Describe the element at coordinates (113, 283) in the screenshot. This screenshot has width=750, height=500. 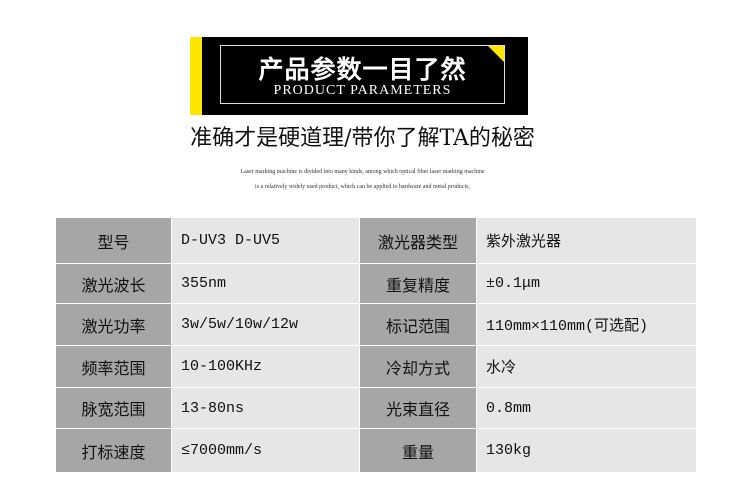
I see `spec-label: 激光波长` at that location.